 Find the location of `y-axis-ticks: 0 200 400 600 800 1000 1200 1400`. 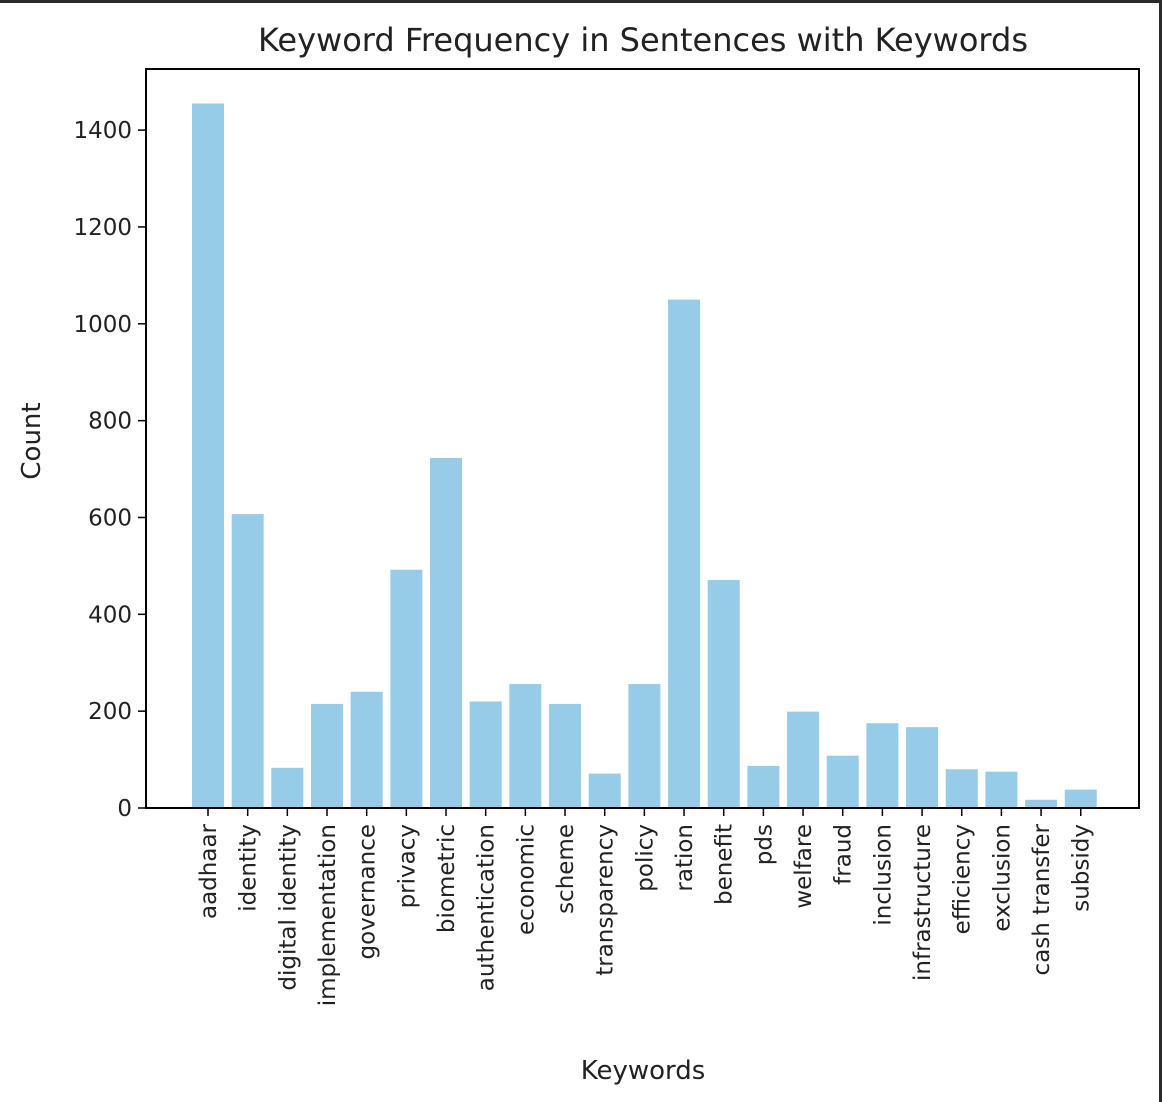

y-axis-ticks: 0 200 400 600 800 1000 1200 1400 is located at coordinates (109, 470).